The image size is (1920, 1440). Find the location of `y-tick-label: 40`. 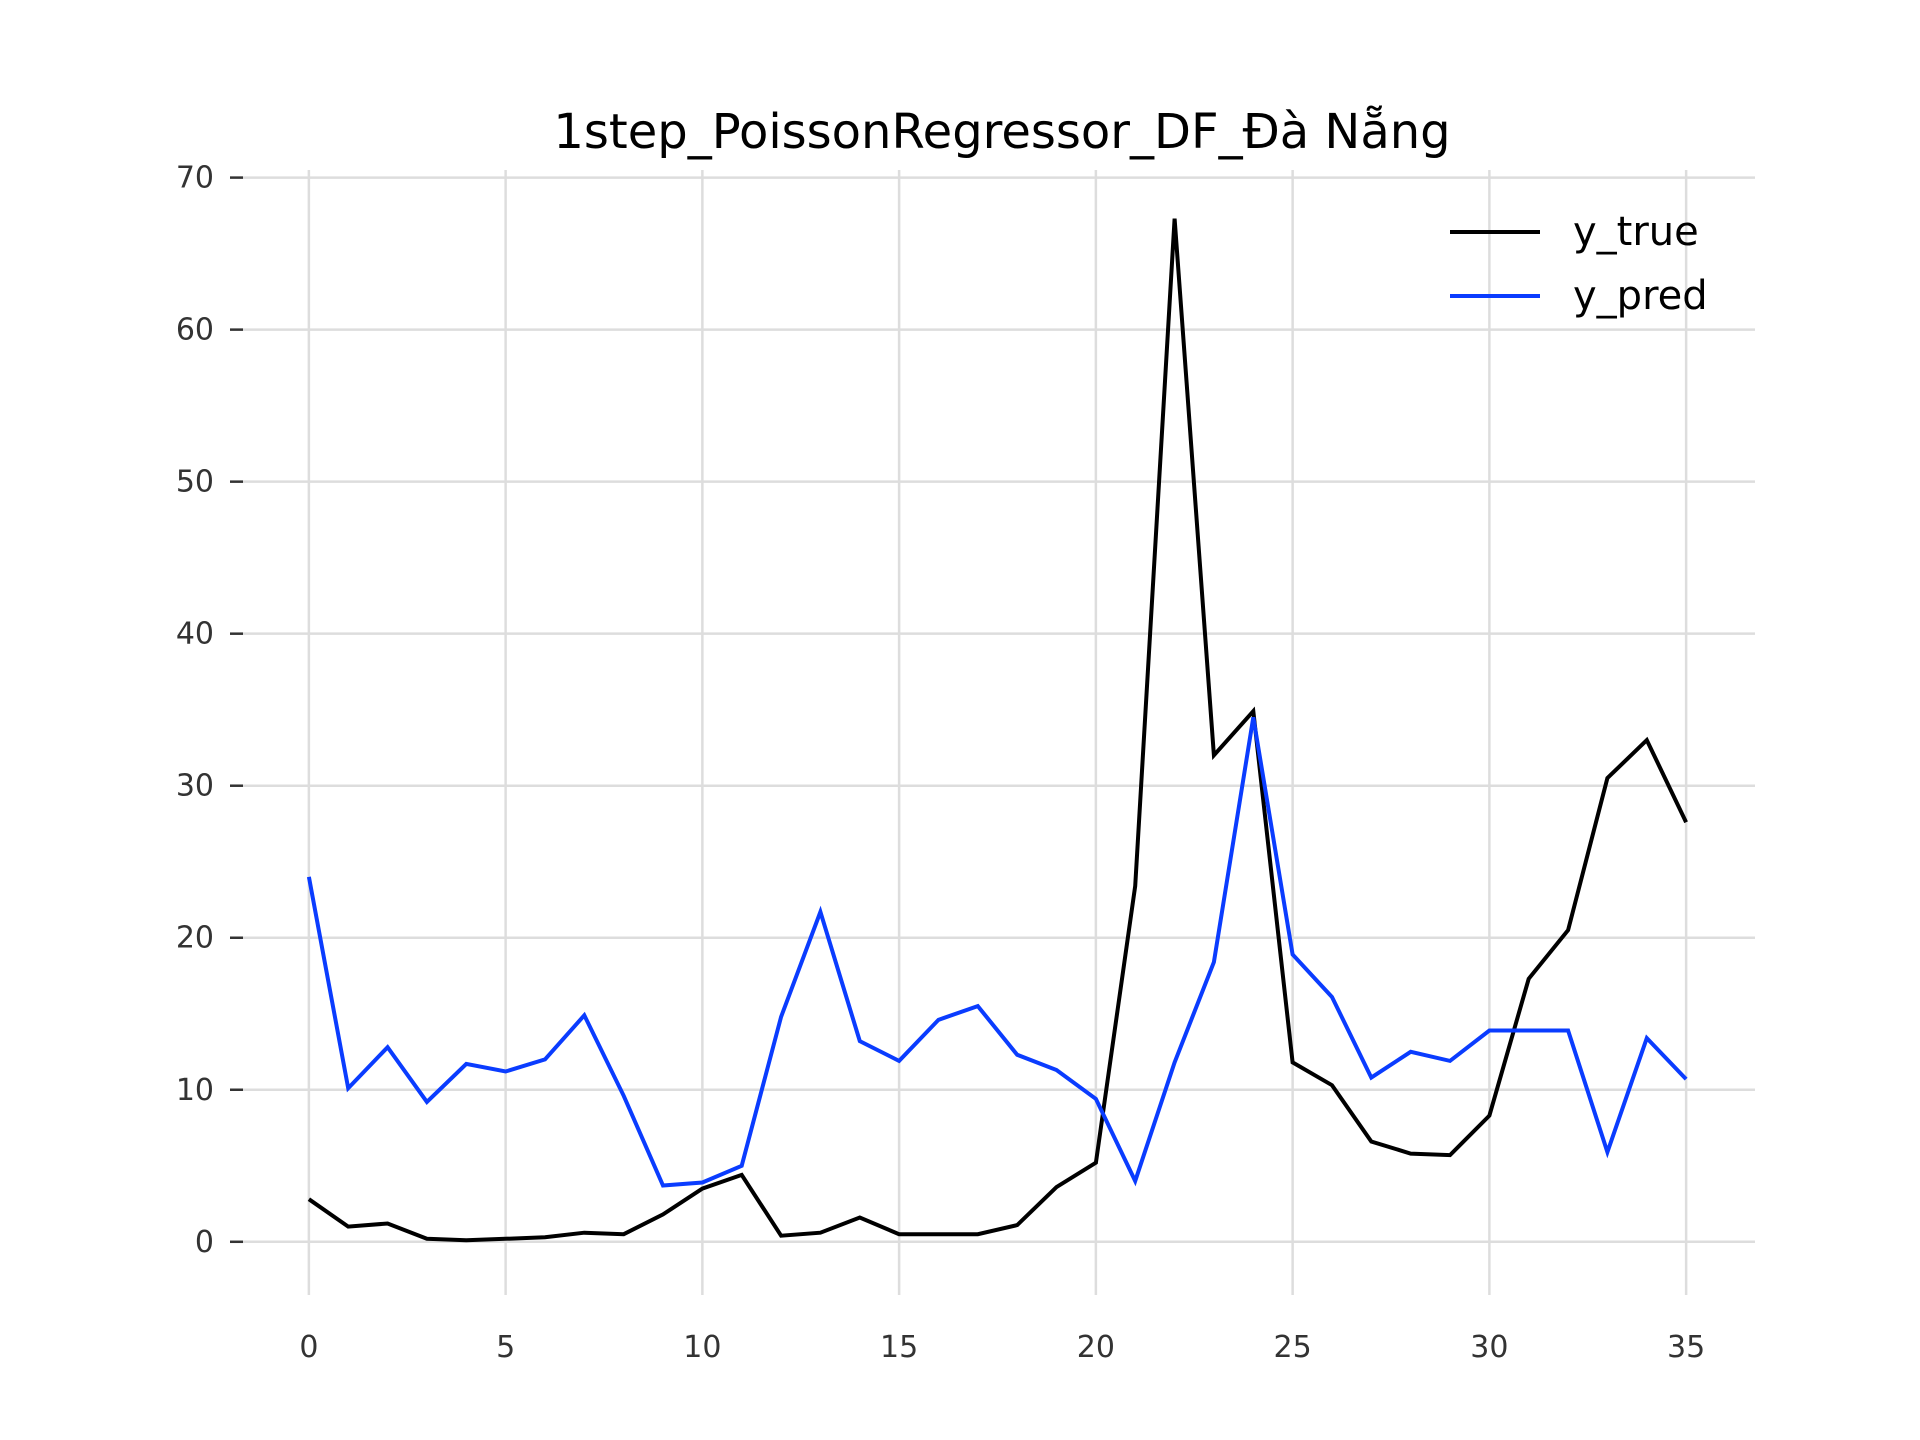

y-tick-label: 40 is located at coordinates (195, 634).